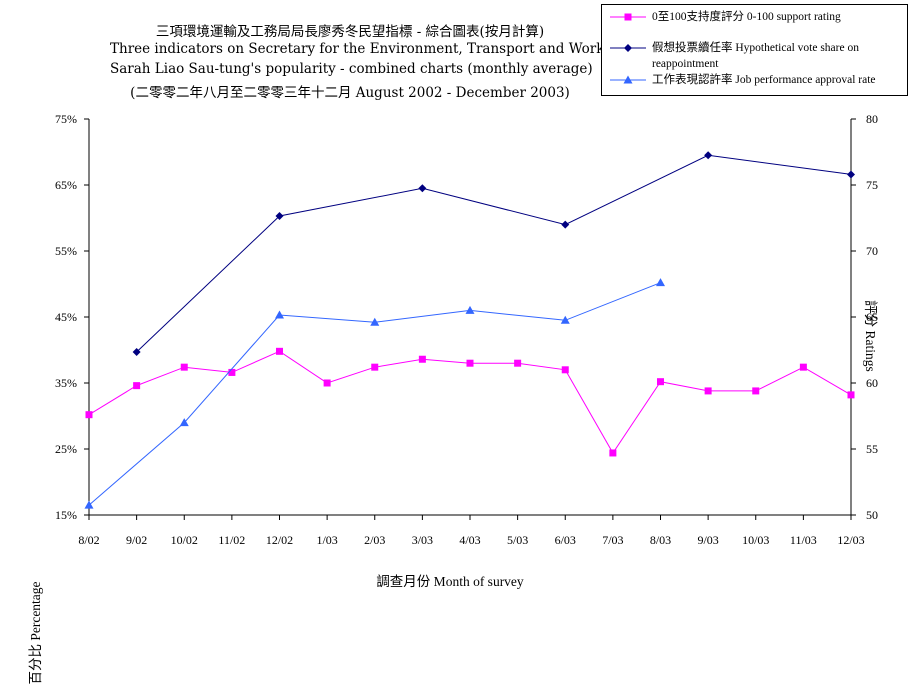 The image size is (911, 693). What do you see at coordinates (628, 17) in the screenshot?
I see `legend-marker-support-rating` at bounding box center [628, 17].